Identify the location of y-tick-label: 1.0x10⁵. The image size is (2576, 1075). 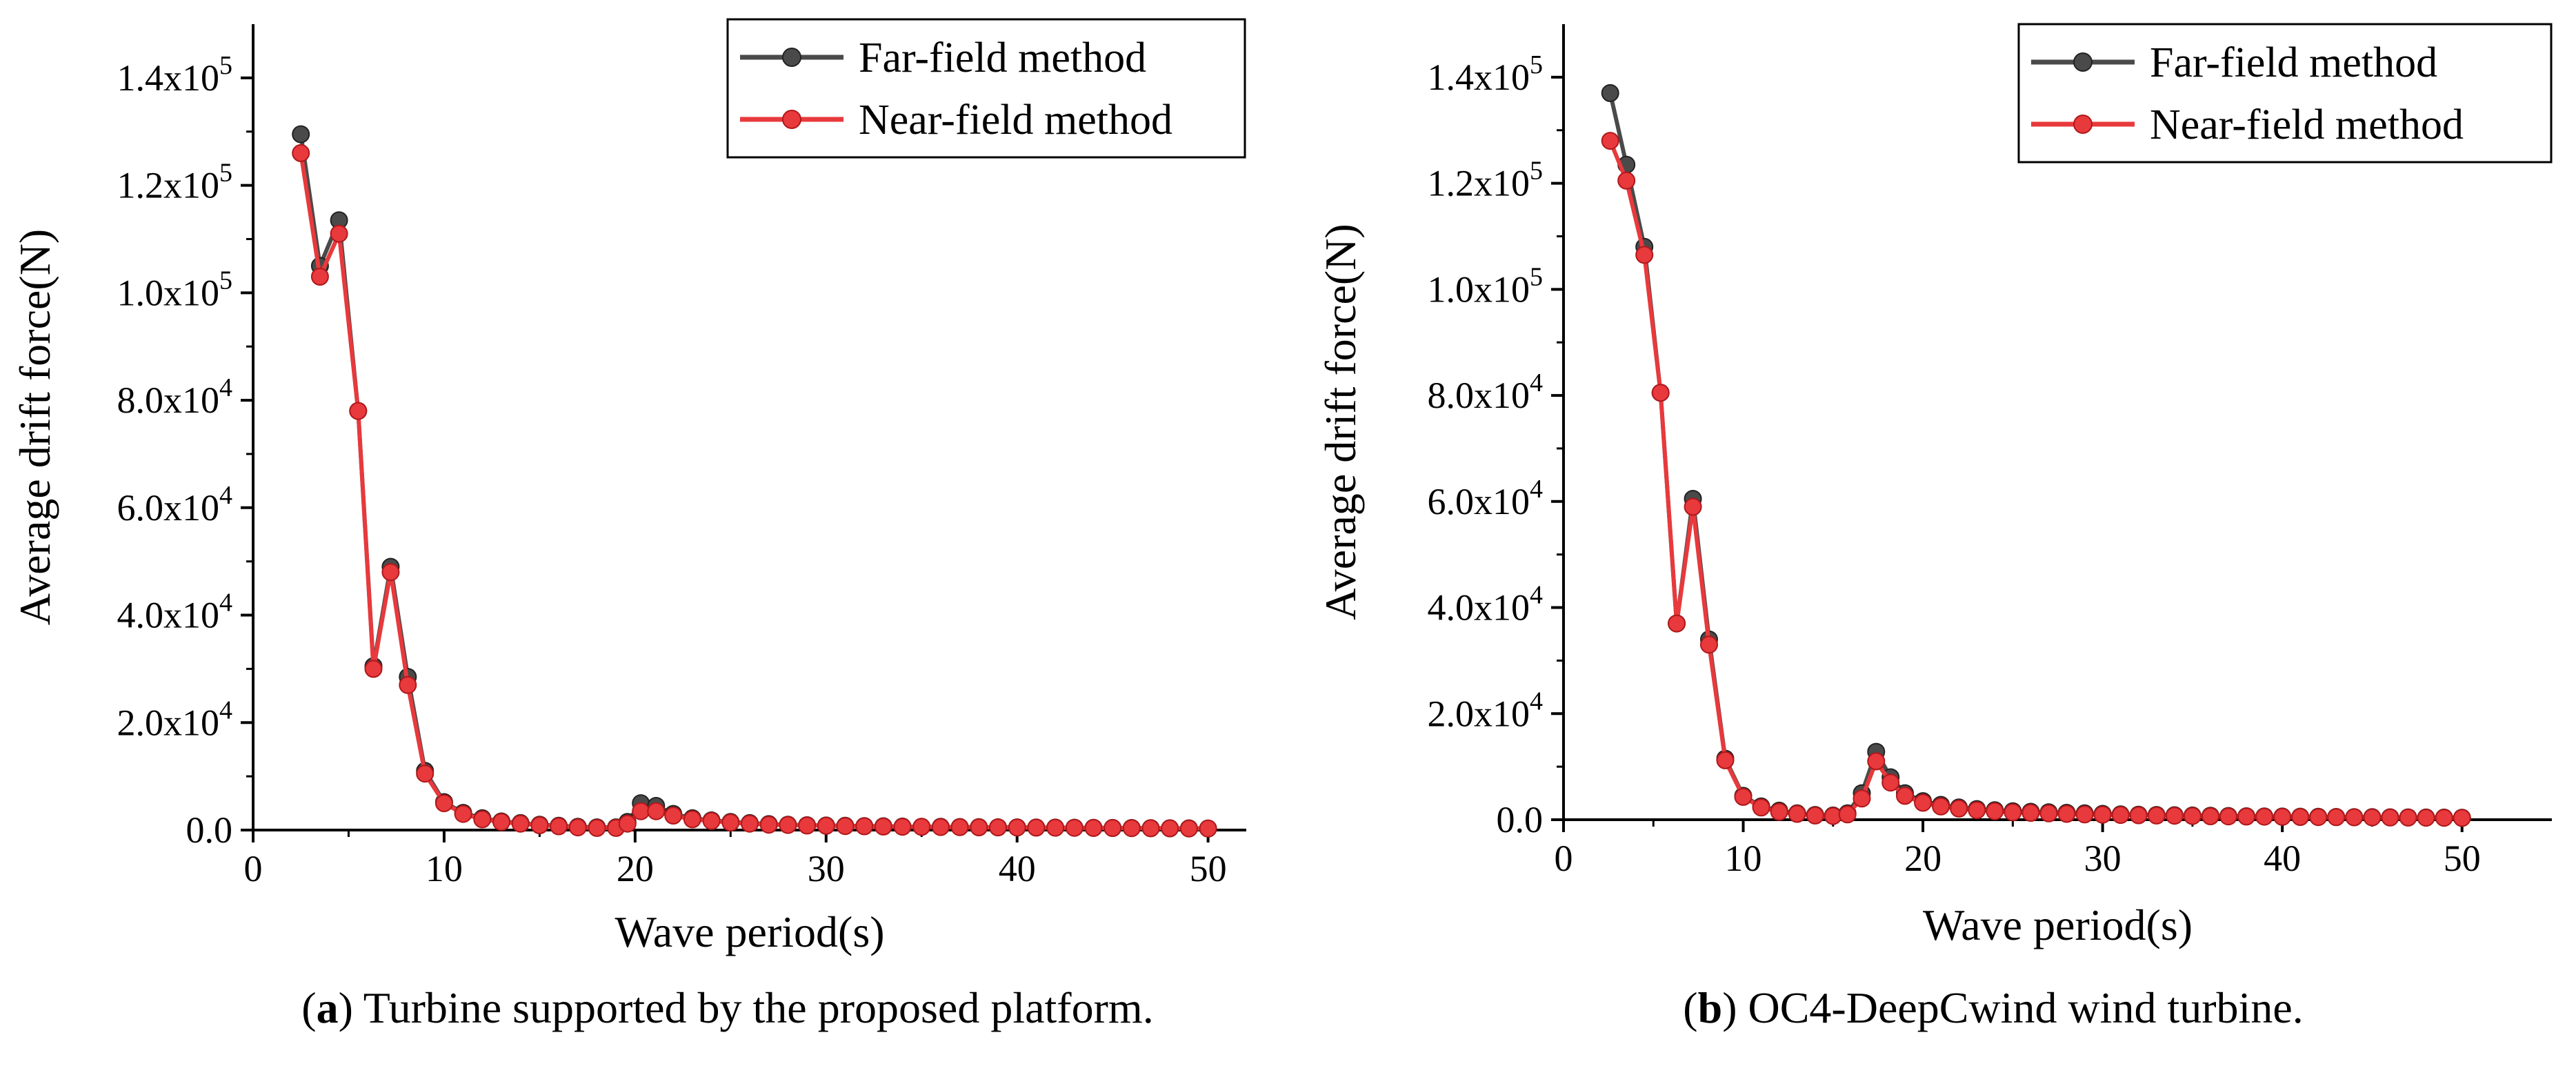
(1486, 286).